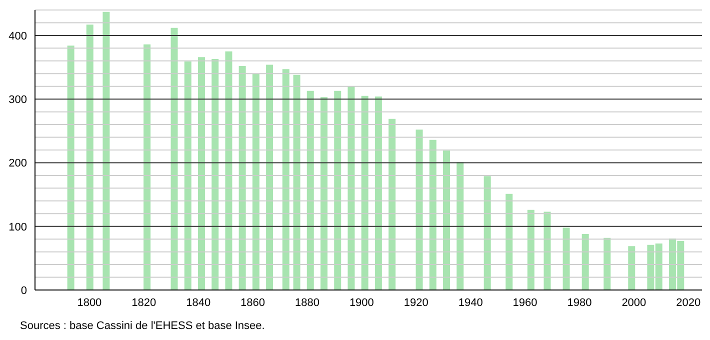 This screenshot has height=340, width=710. What do you see at coordinates (89, 302) in the screenshot?
I see `x-tick-label: 1800` at bounding box center [89, 302].